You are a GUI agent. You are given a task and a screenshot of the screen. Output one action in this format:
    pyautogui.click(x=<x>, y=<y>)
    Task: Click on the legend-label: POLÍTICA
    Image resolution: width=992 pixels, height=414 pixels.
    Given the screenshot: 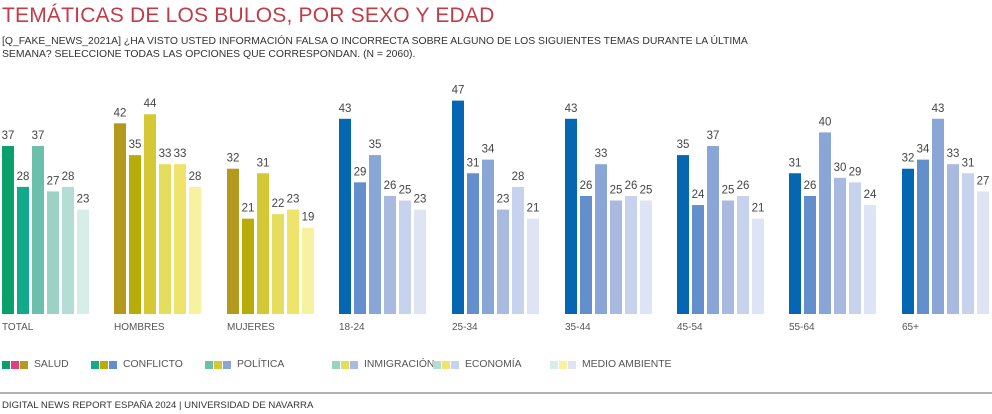 What is the action you would take?
    pyautogui.click(x=261, y=364)
    